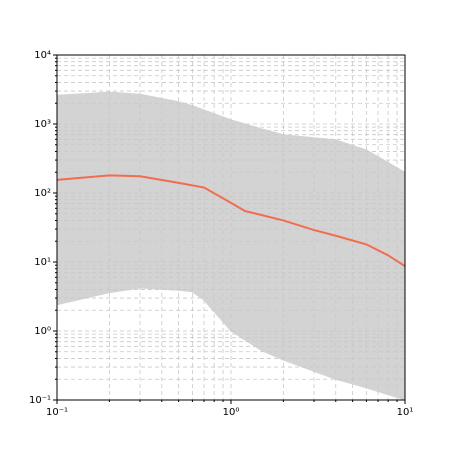 The width and height of the screenshot is (450, 454). I want to click on y-tick-label: 10⁻¹, so click(40, 400).